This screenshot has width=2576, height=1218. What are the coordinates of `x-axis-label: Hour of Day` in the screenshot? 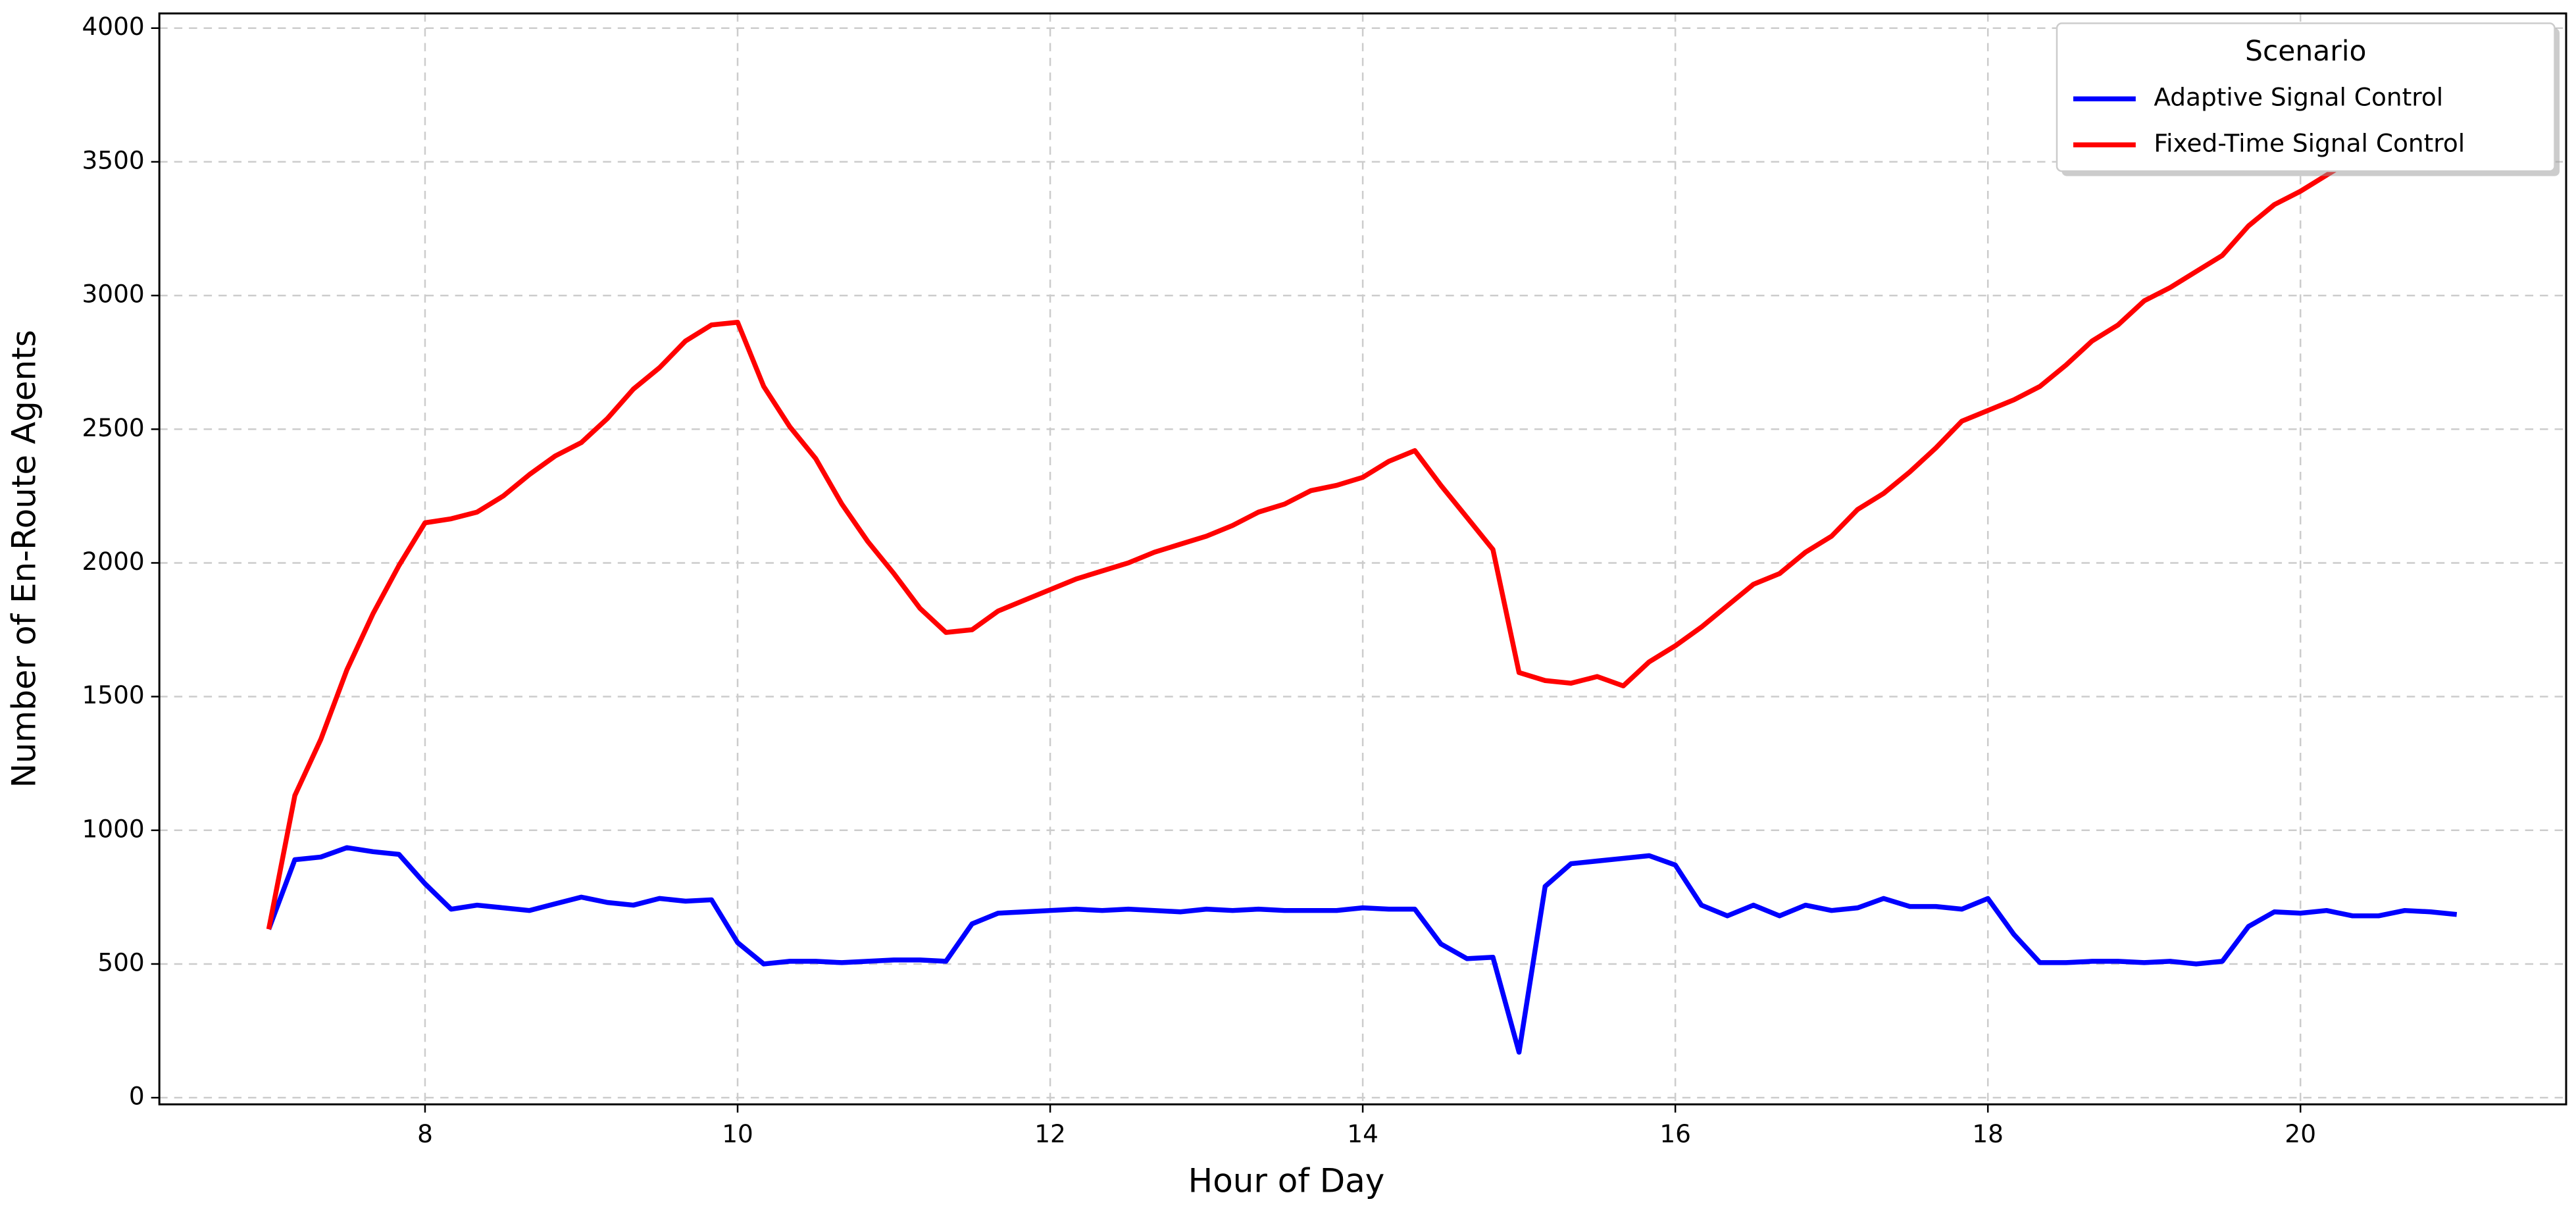 It's located at (1286, 1181).